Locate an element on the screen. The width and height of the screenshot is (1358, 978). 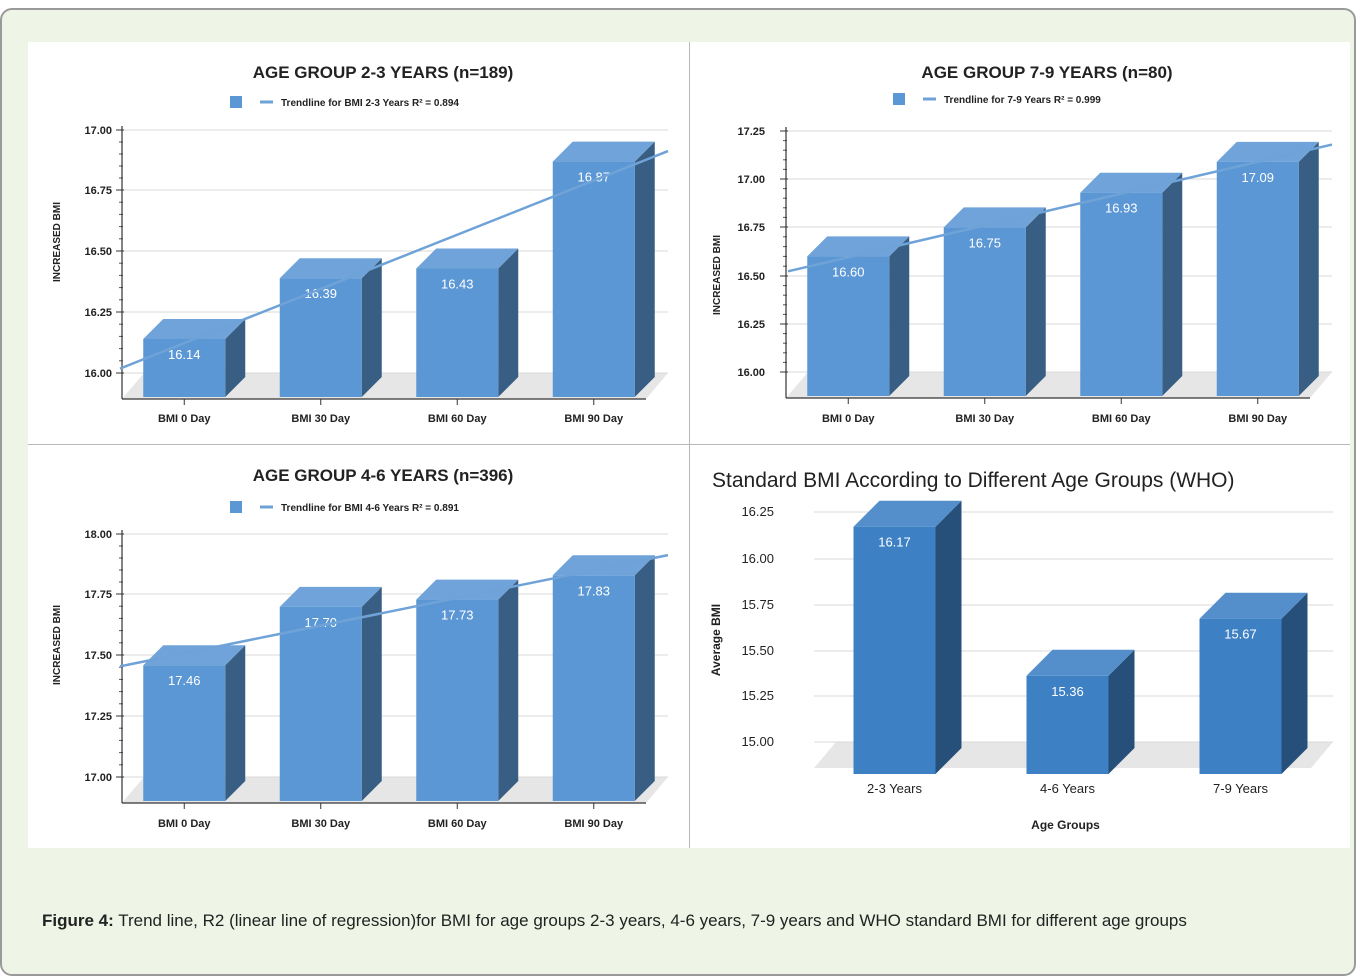
x-tick-label: BMI 90 Day is located at coordinates (594, 824).